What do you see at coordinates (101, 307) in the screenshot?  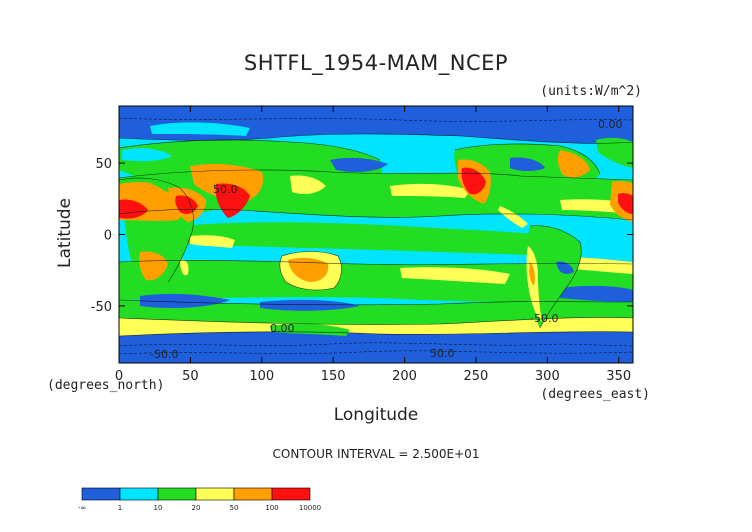 I see `y-tick-label: -50` at bounding box center [101, 307].